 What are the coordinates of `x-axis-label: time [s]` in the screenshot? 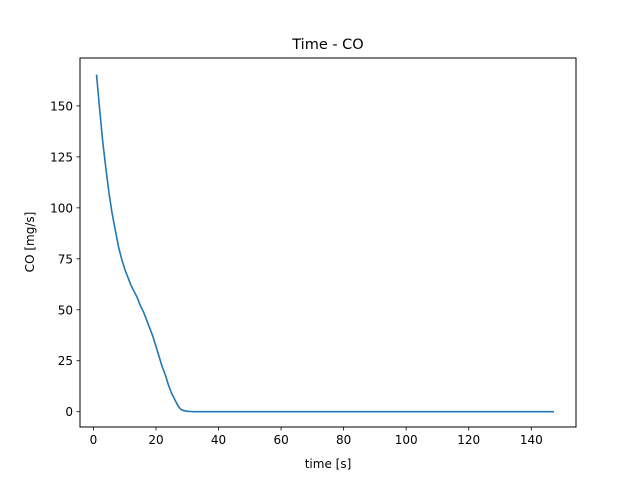 It's located at (328, 464).